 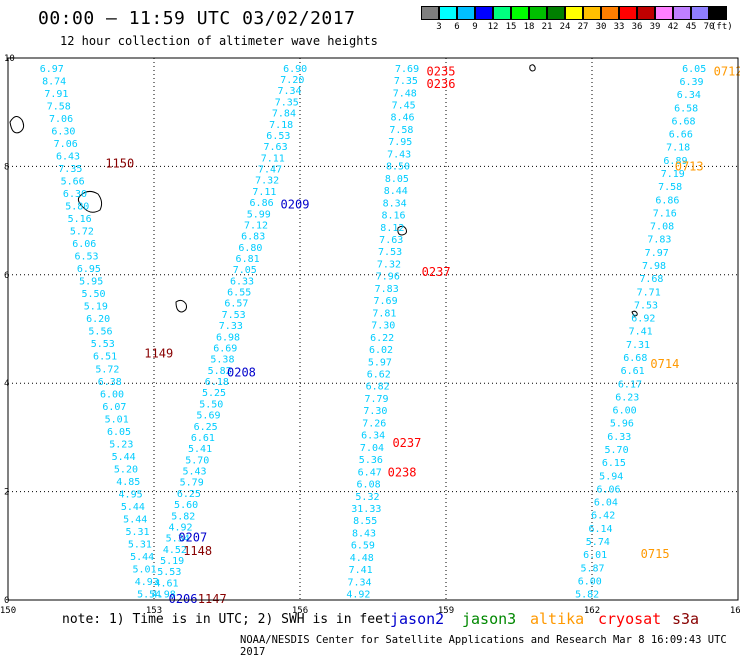 What do you see at coordinates (61, 119) in the screenshot?
I see `swh-value: 7.06` at bounding box center [61, 119].